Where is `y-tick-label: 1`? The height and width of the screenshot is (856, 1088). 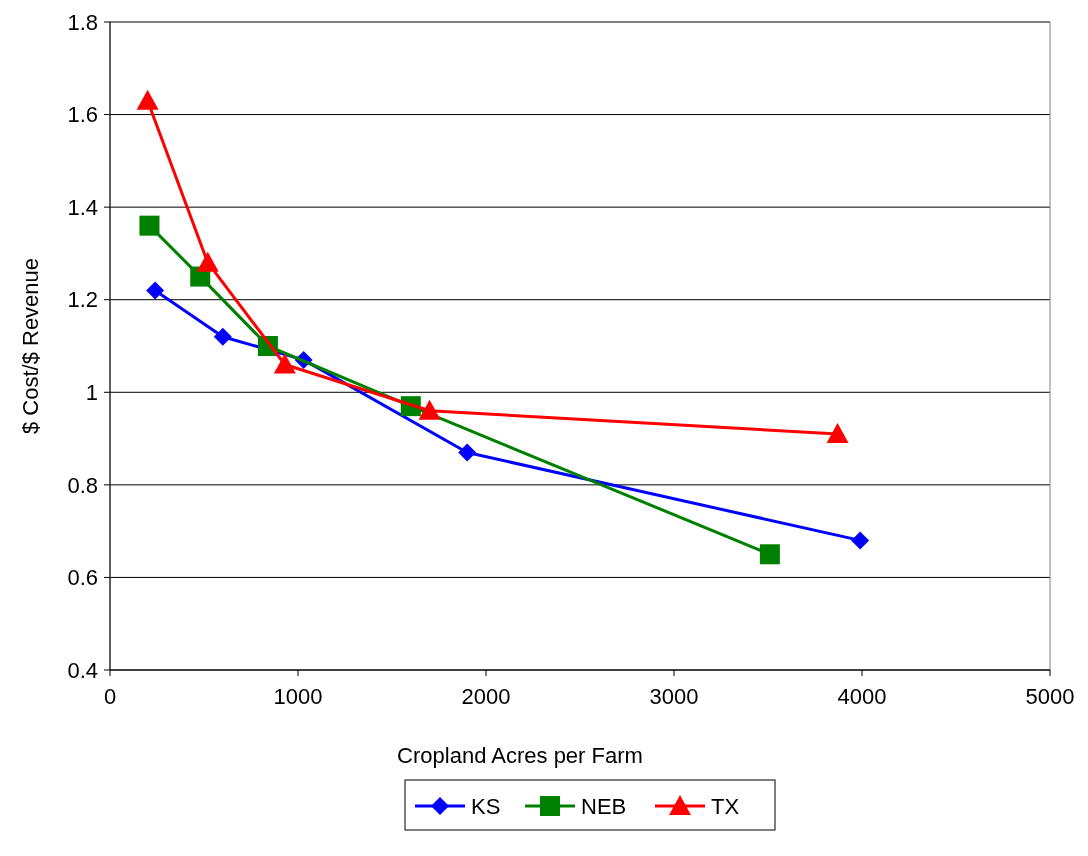 y-tick-label: 1 is located at coordinates (91, 392).